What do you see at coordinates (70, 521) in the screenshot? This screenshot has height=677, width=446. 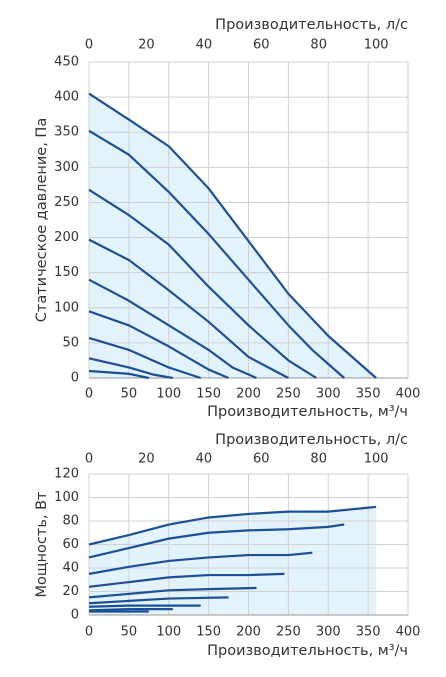 I see `y-tick-label: 80` at bounding box center [70, 521].